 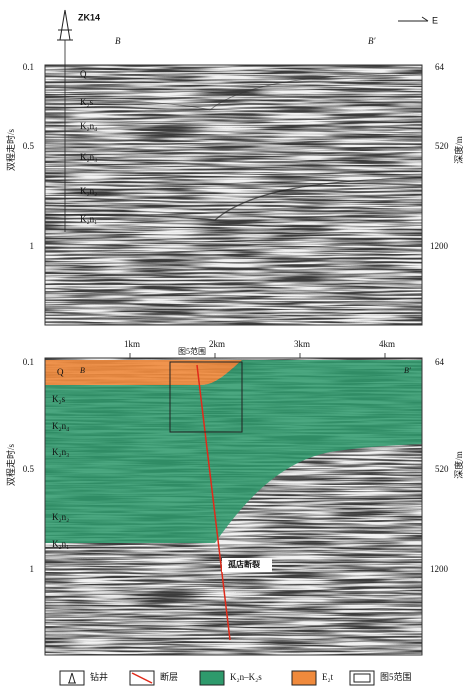 What do you see at coordinates (169, 676) in the screenshot?
I see `legend-label: 断层` at bounding box center [169, 676].